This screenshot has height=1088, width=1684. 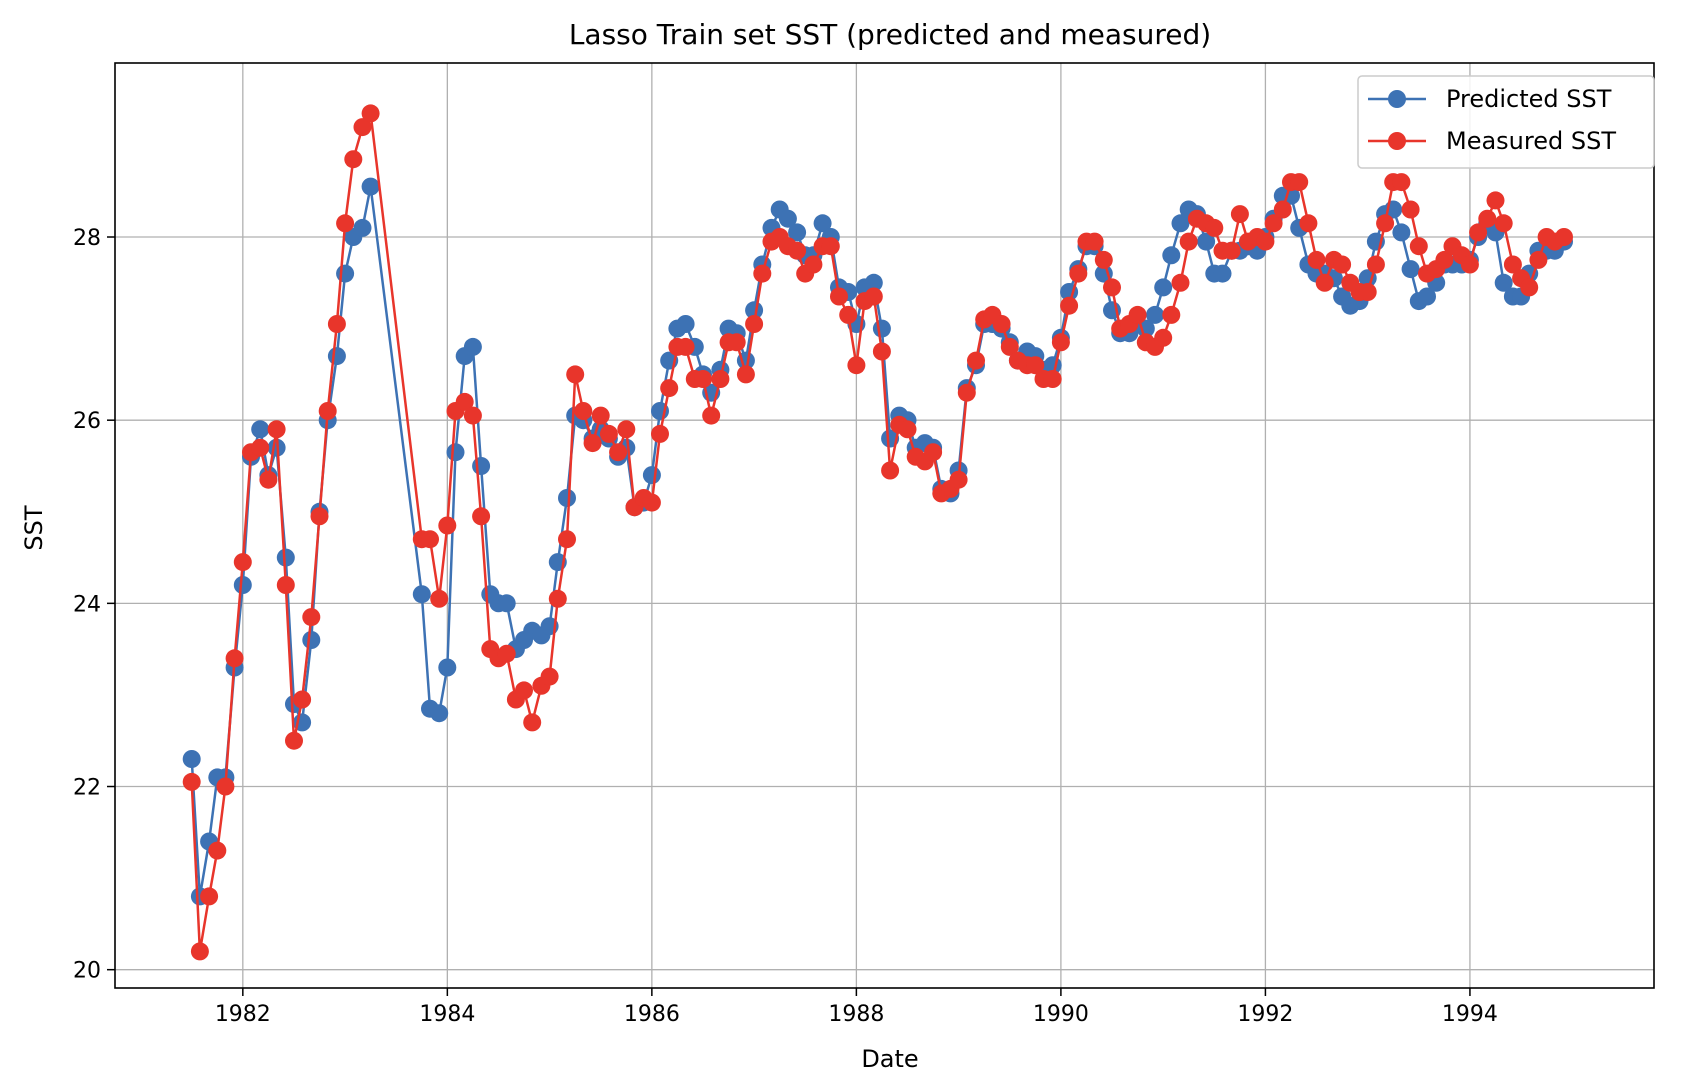 I want to click on x-tick-label: 1988, so click(x=856, y=1014).